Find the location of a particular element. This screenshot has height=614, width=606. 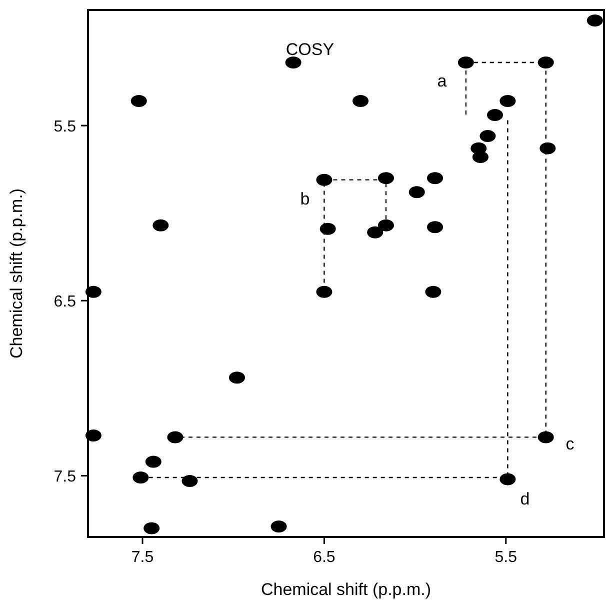

y-tick-label: 5.5 is located at coordinates (65, 127).